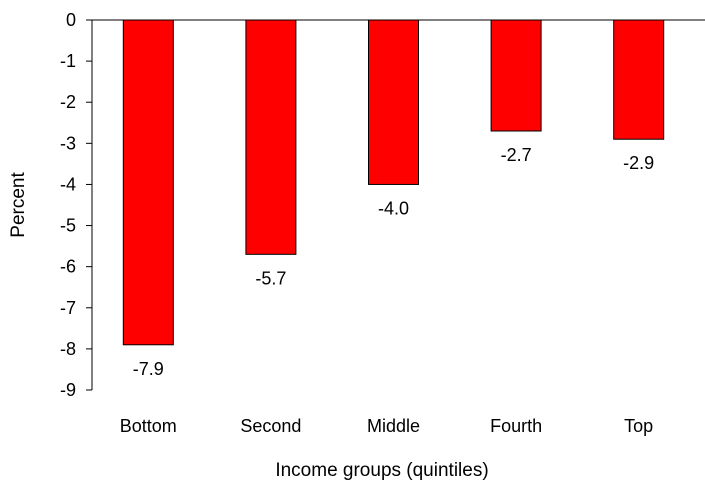 This screenshot has height=483, width=705. What do you see at coordinates (393, 102) in the screenshot?
I see `bar-middle` at bounding box center [393, 102].